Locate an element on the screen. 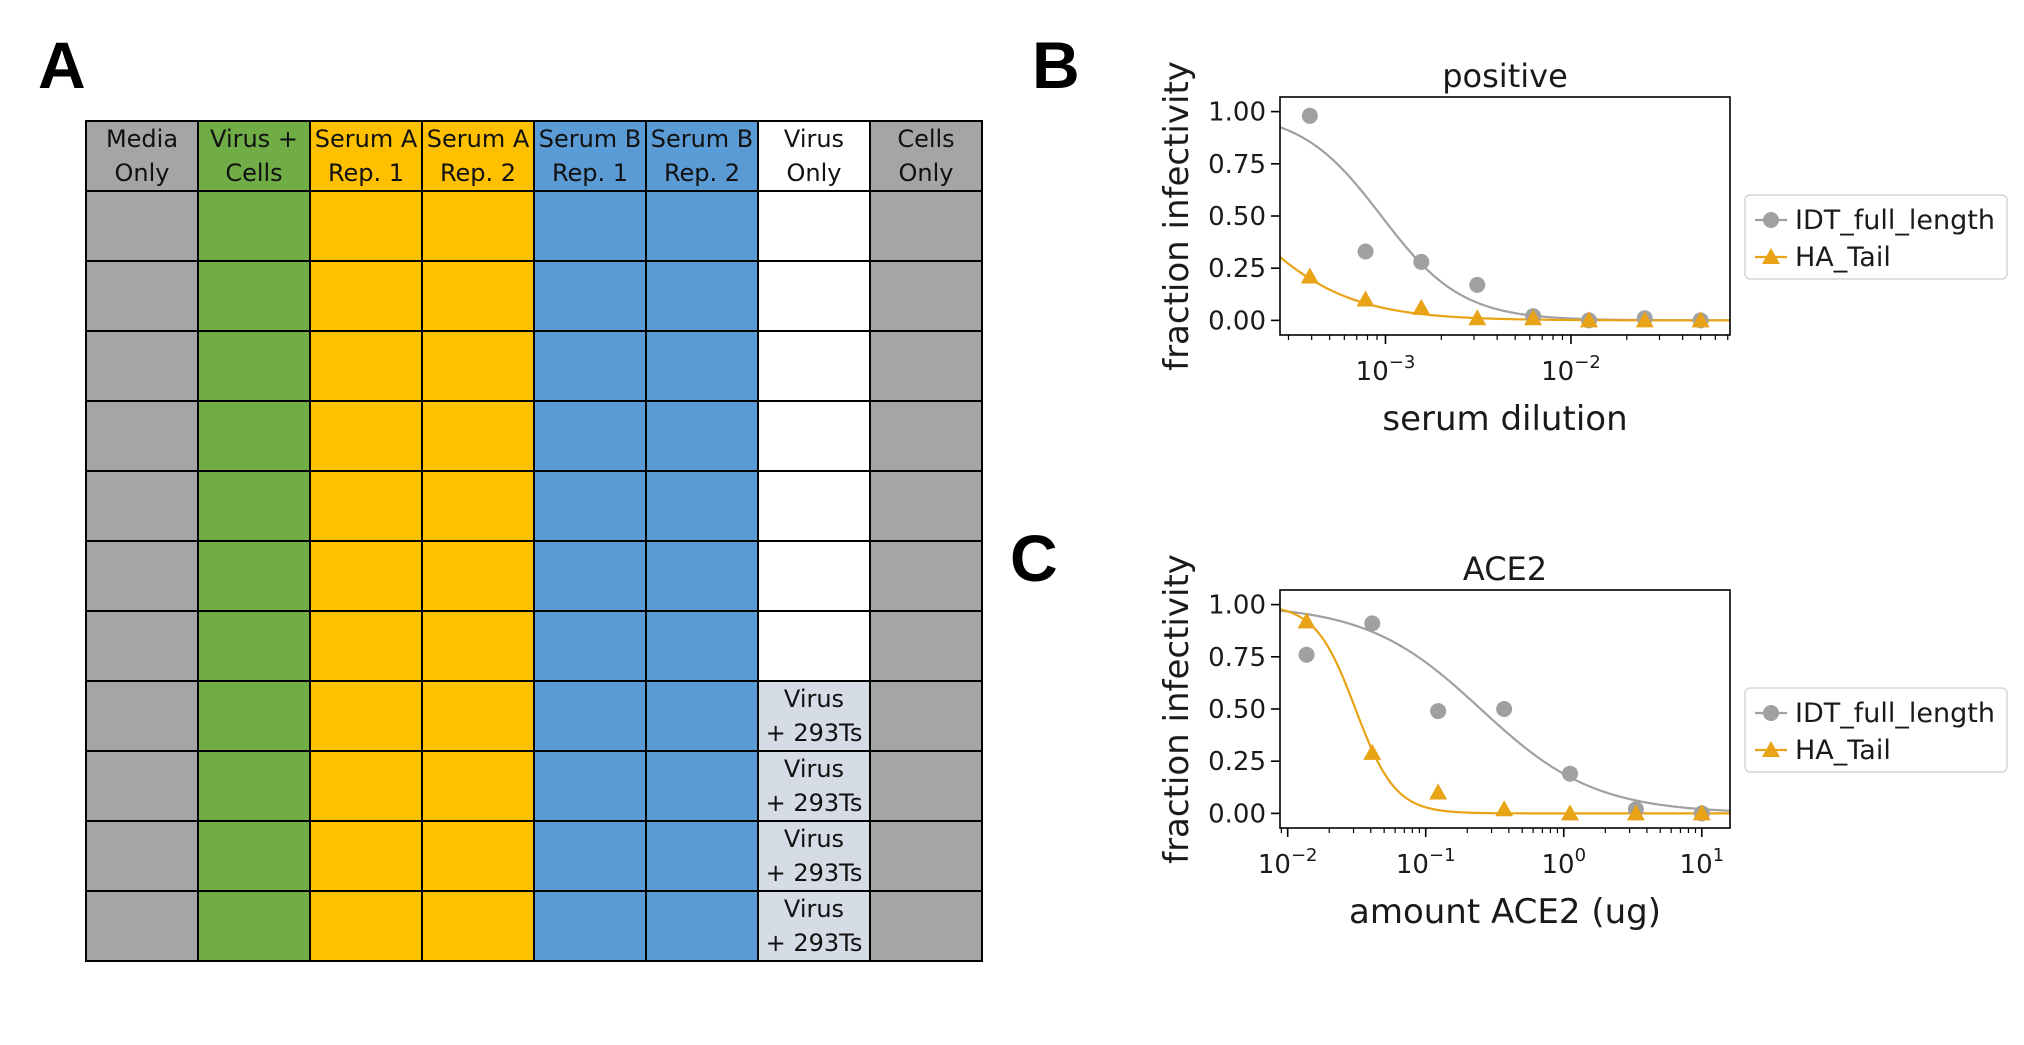 The image size is (2024, 1045). y-tick-label: 0.75 is located at coordinates (1237, 165).